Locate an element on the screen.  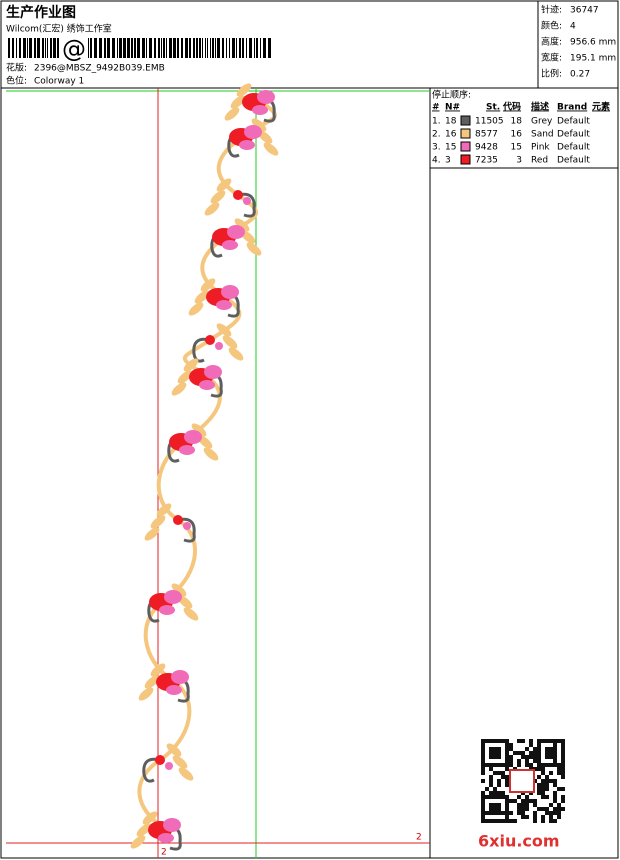
needle: 3 is located at coordinates (448, 161).